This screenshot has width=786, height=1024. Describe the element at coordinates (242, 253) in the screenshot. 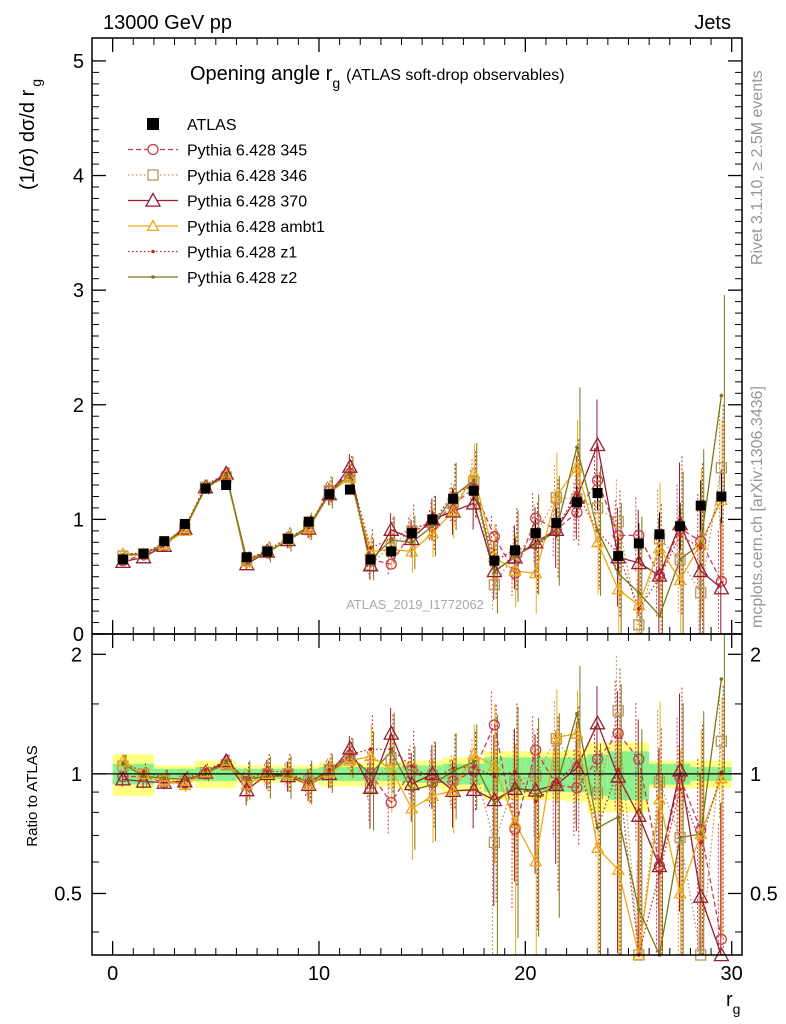

I see `legend-label: Pythia 6.428 z1` at that location.